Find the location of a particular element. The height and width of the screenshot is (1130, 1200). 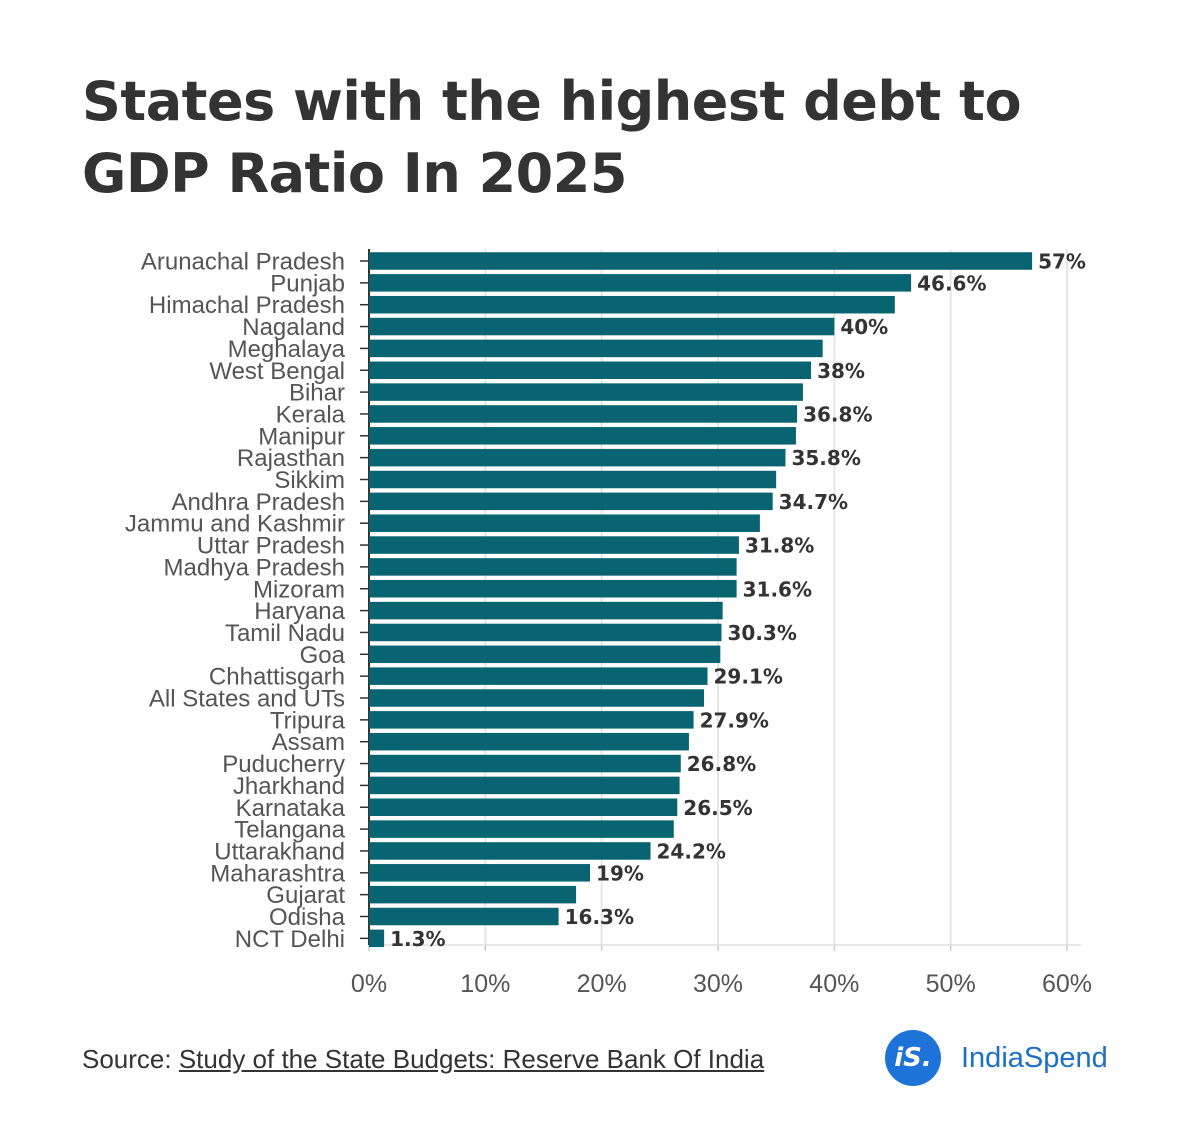

data-label: 1.3% is located at coordinates (417, 939).